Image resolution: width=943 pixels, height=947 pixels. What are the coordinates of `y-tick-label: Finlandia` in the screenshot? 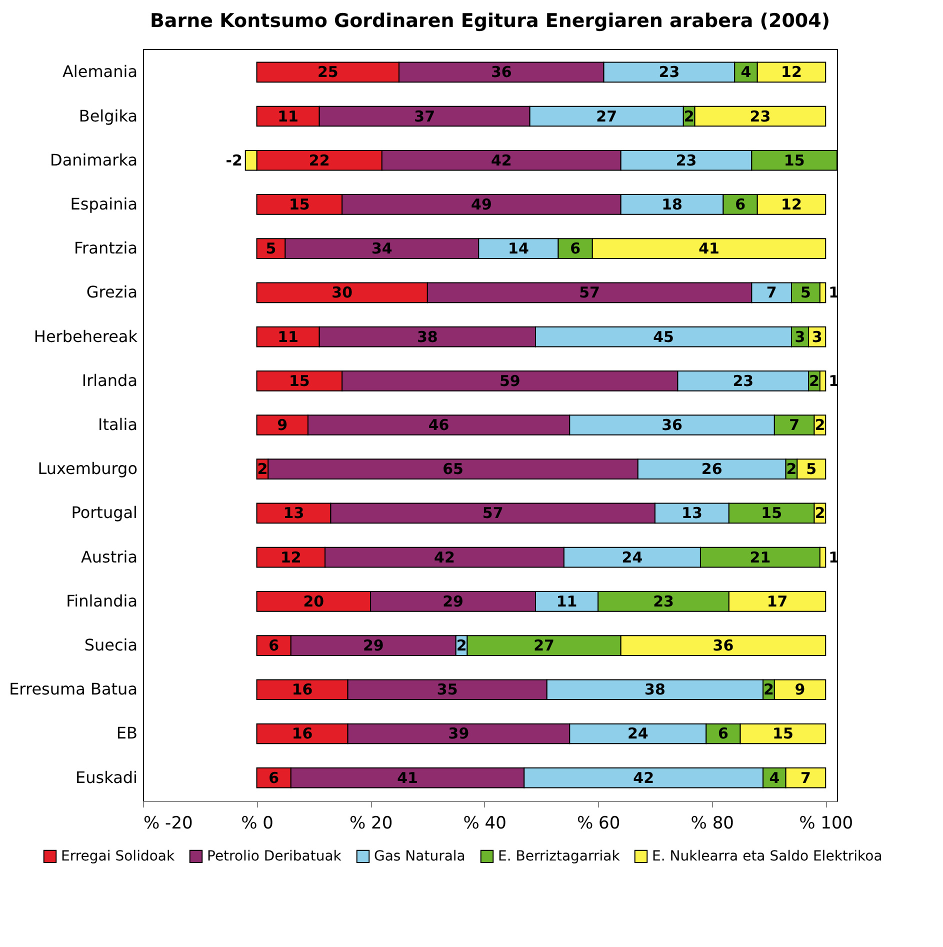 It's located at (102, 600).